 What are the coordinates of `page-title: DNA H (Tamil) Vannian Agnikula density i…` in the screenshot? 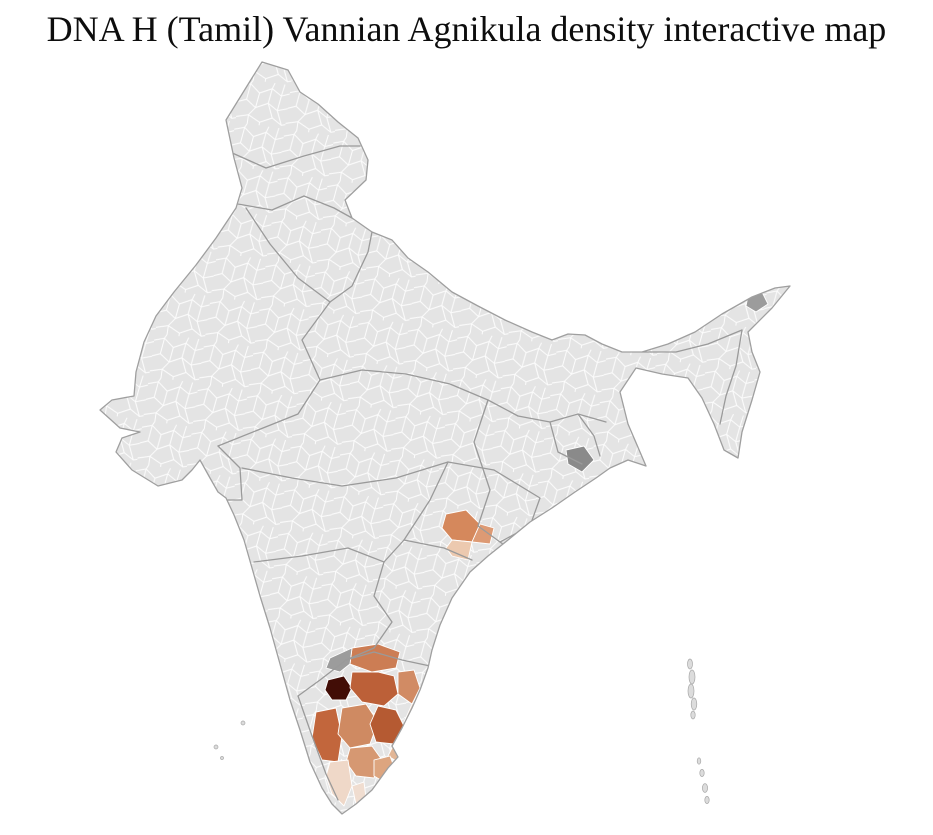 It's located at (466, 29).